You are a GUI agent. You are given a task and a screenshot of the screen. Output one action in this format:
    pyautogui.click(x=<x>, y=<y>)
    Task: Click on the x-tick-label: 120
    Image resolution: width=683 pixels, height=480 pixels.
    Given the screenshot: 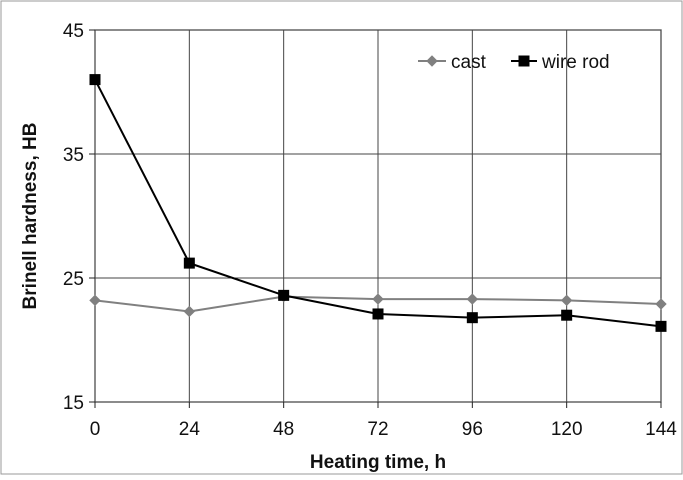 What is the action you would take?
    pyautogui.click(x=567, y=429)
    